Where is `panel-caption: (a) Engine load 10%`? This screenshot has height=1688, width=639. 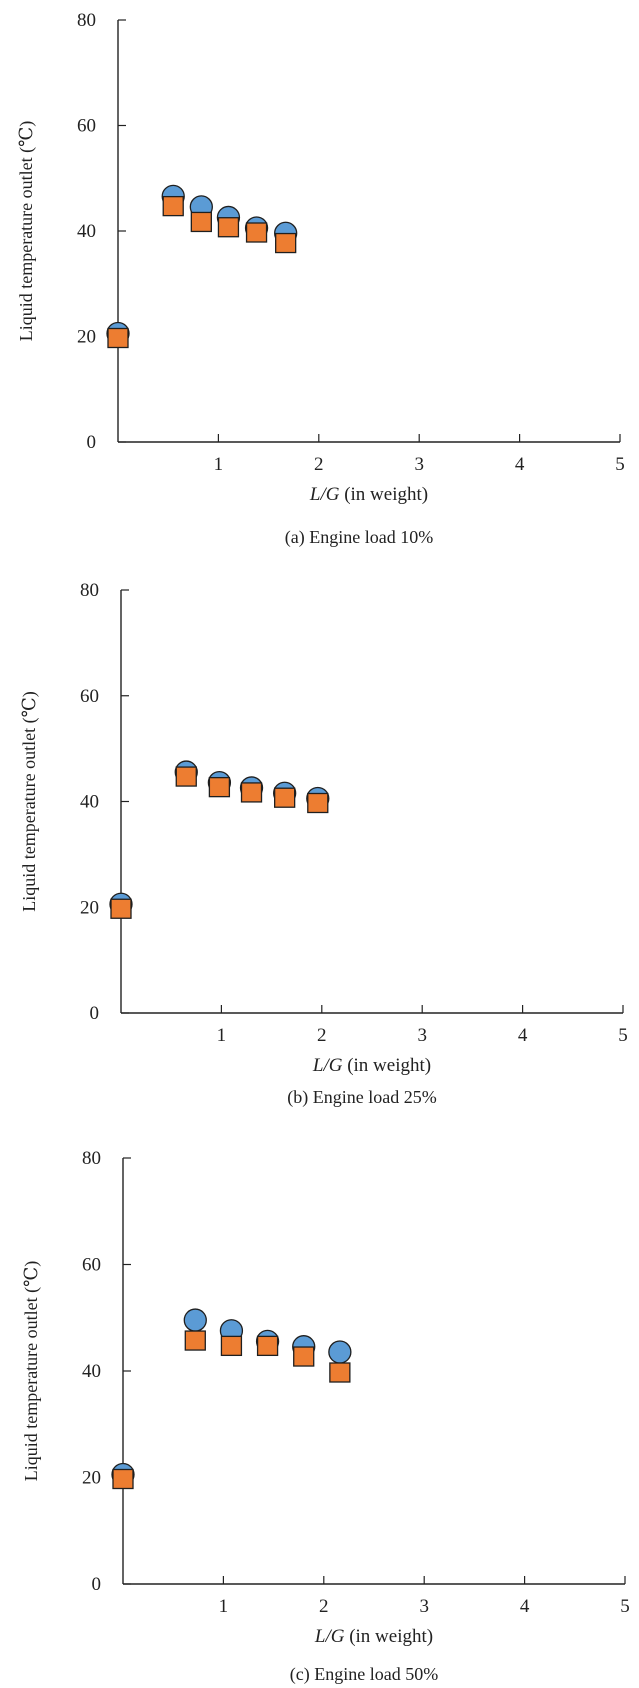 panel-caption: (a) Engine load 10% is located at coordinates (359, 537).